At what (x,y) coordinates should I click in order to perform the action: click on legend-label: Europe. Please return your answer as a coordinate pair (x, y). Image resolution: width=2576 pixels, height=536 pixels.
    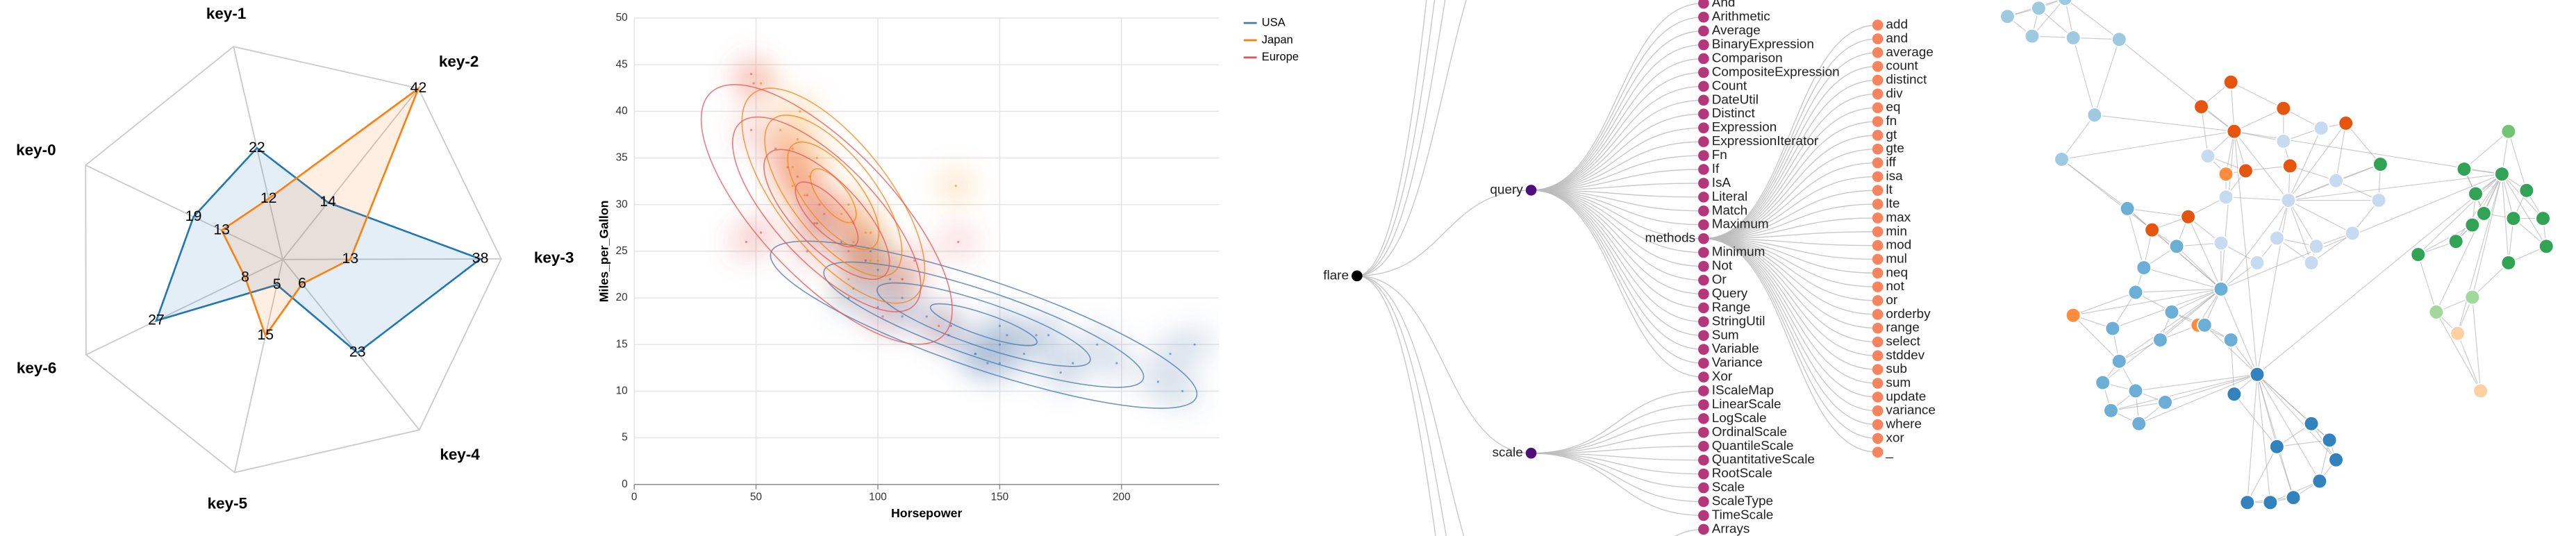
    Looking at the image, I should click on (1280, 57).